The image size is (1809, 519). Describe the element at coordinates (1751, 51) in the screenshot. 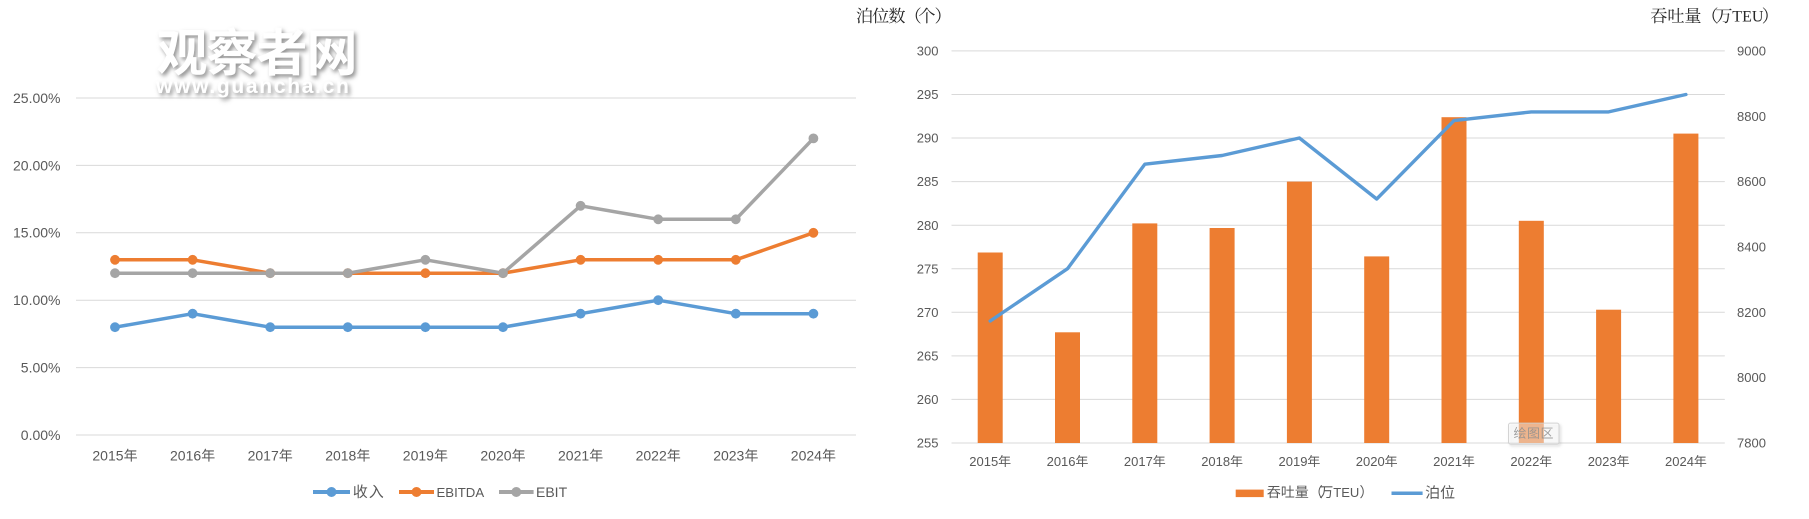

I see `svg-text: 9000` at that location.